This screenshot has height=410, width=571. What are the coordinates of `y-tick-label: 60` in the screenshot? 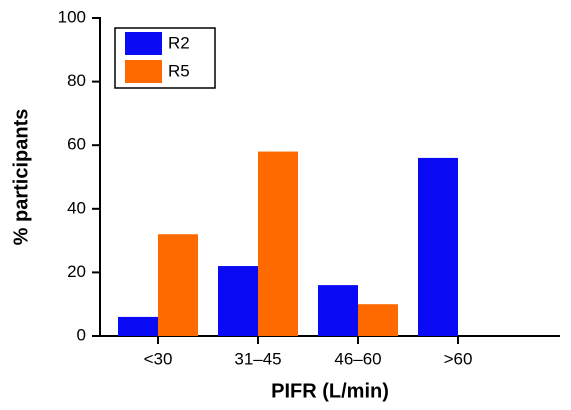 It's located at (76, 144).